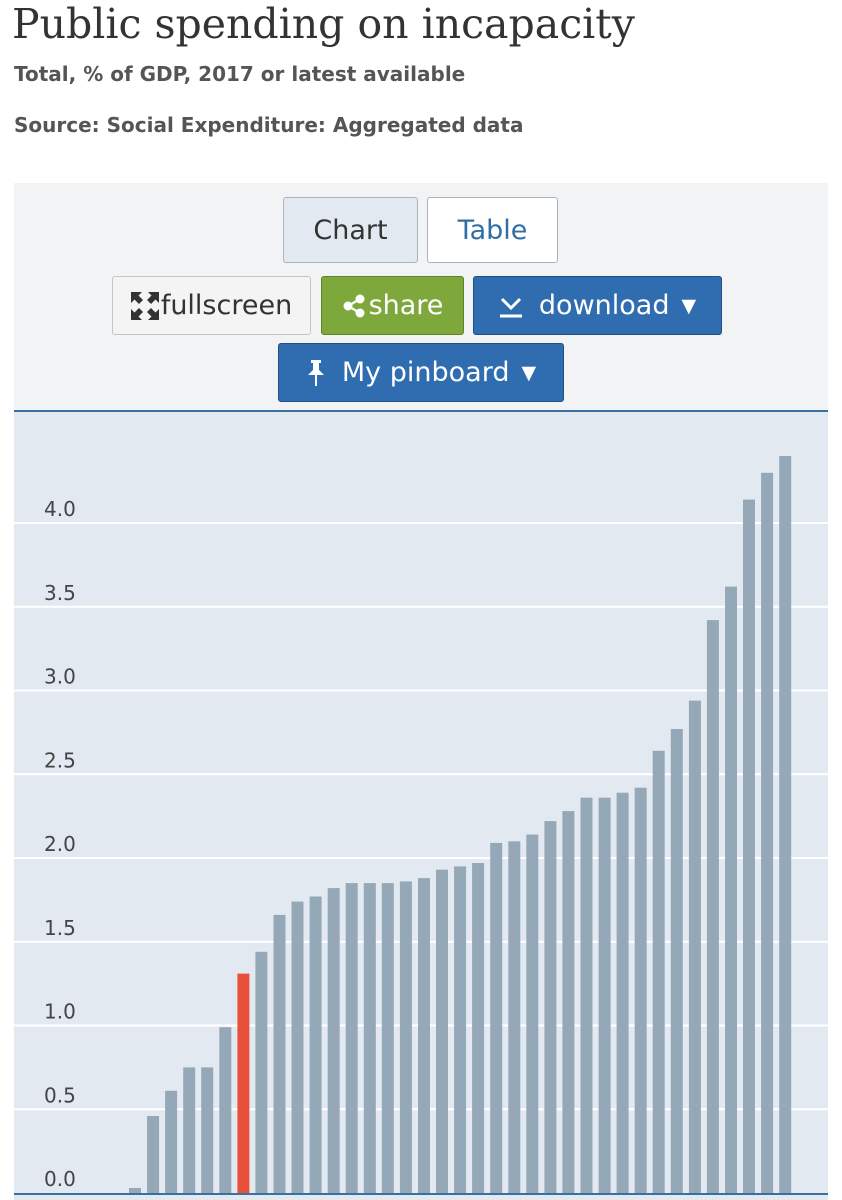  I want to click on y-tick-label: 3.5, so click(60, 593).